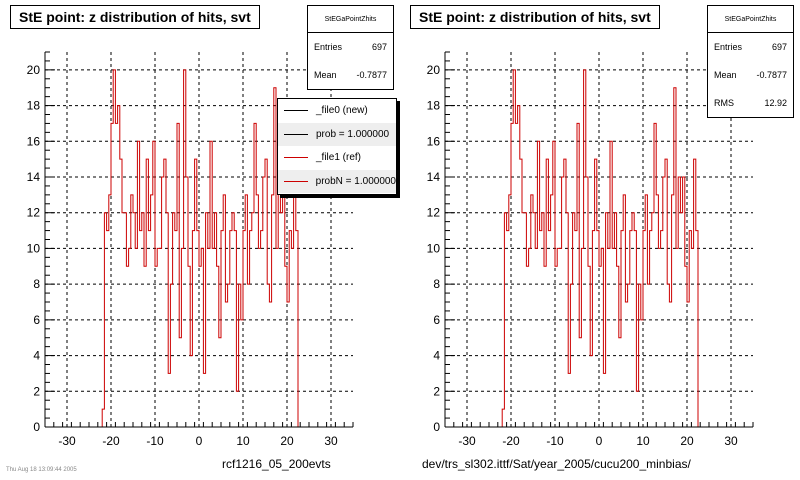 This screenshot has height=480, width=800. What do you see at coordinates (355, 181) in the screenshot?
I see `legend-label: probN = 1.000000` at bounding box center [355, 181].